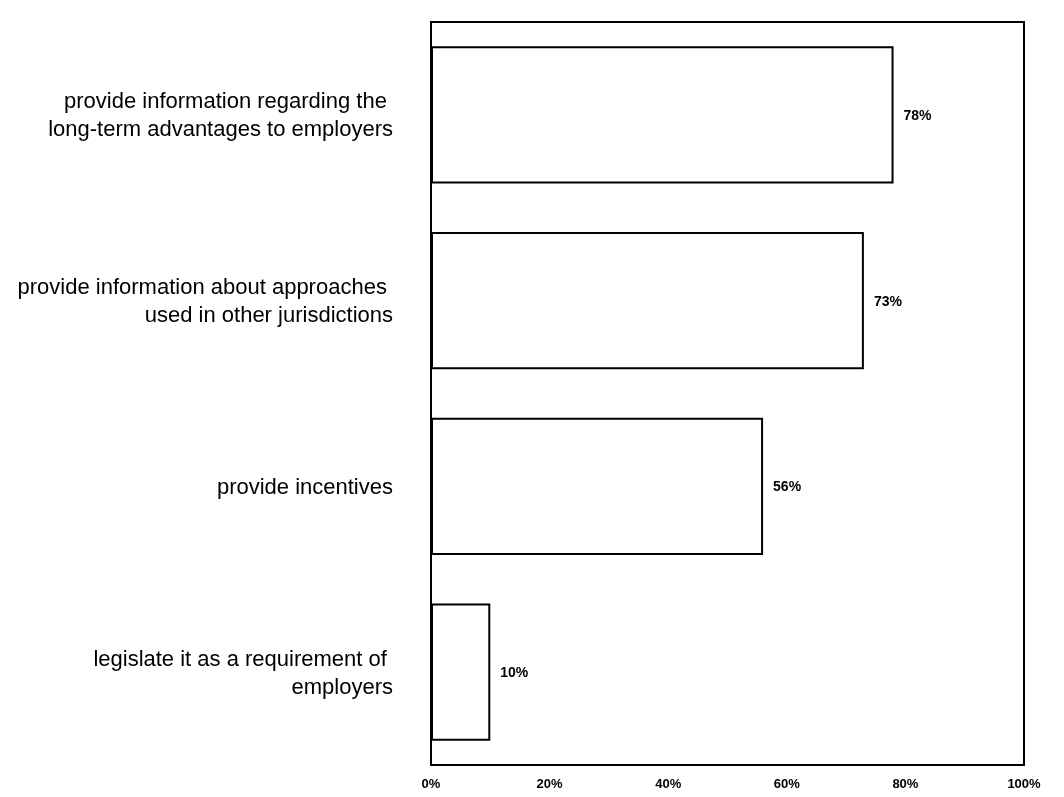  I want to click on y-tick-label: provide incentives, so click(304, 486).